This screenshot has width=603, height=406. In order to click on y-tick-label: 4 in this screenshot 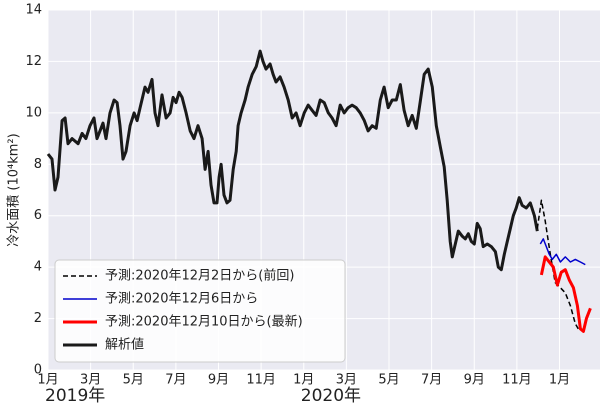, I will do `click(38, 267)`.